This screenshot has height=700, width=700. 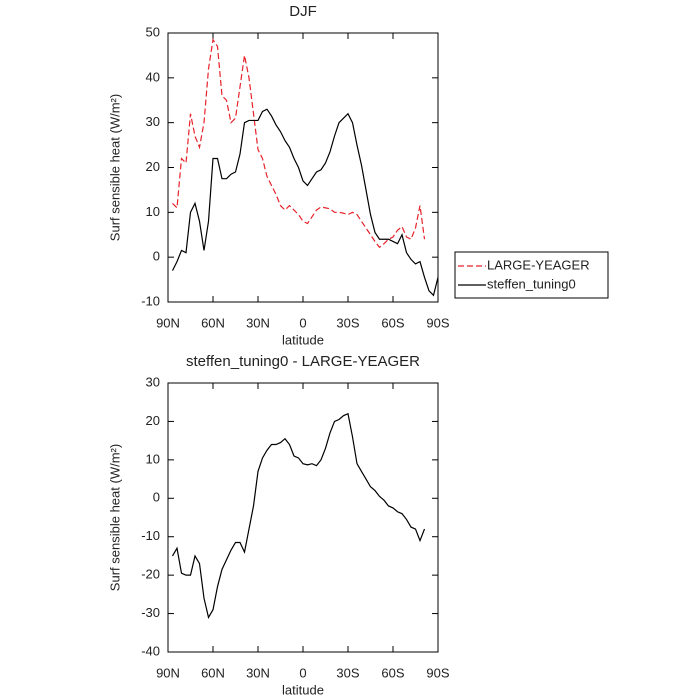 What do you see at coordinates (153, 76) in the screenshot?
I see `y-tick-label: 40` at bounding box center [153, 76].